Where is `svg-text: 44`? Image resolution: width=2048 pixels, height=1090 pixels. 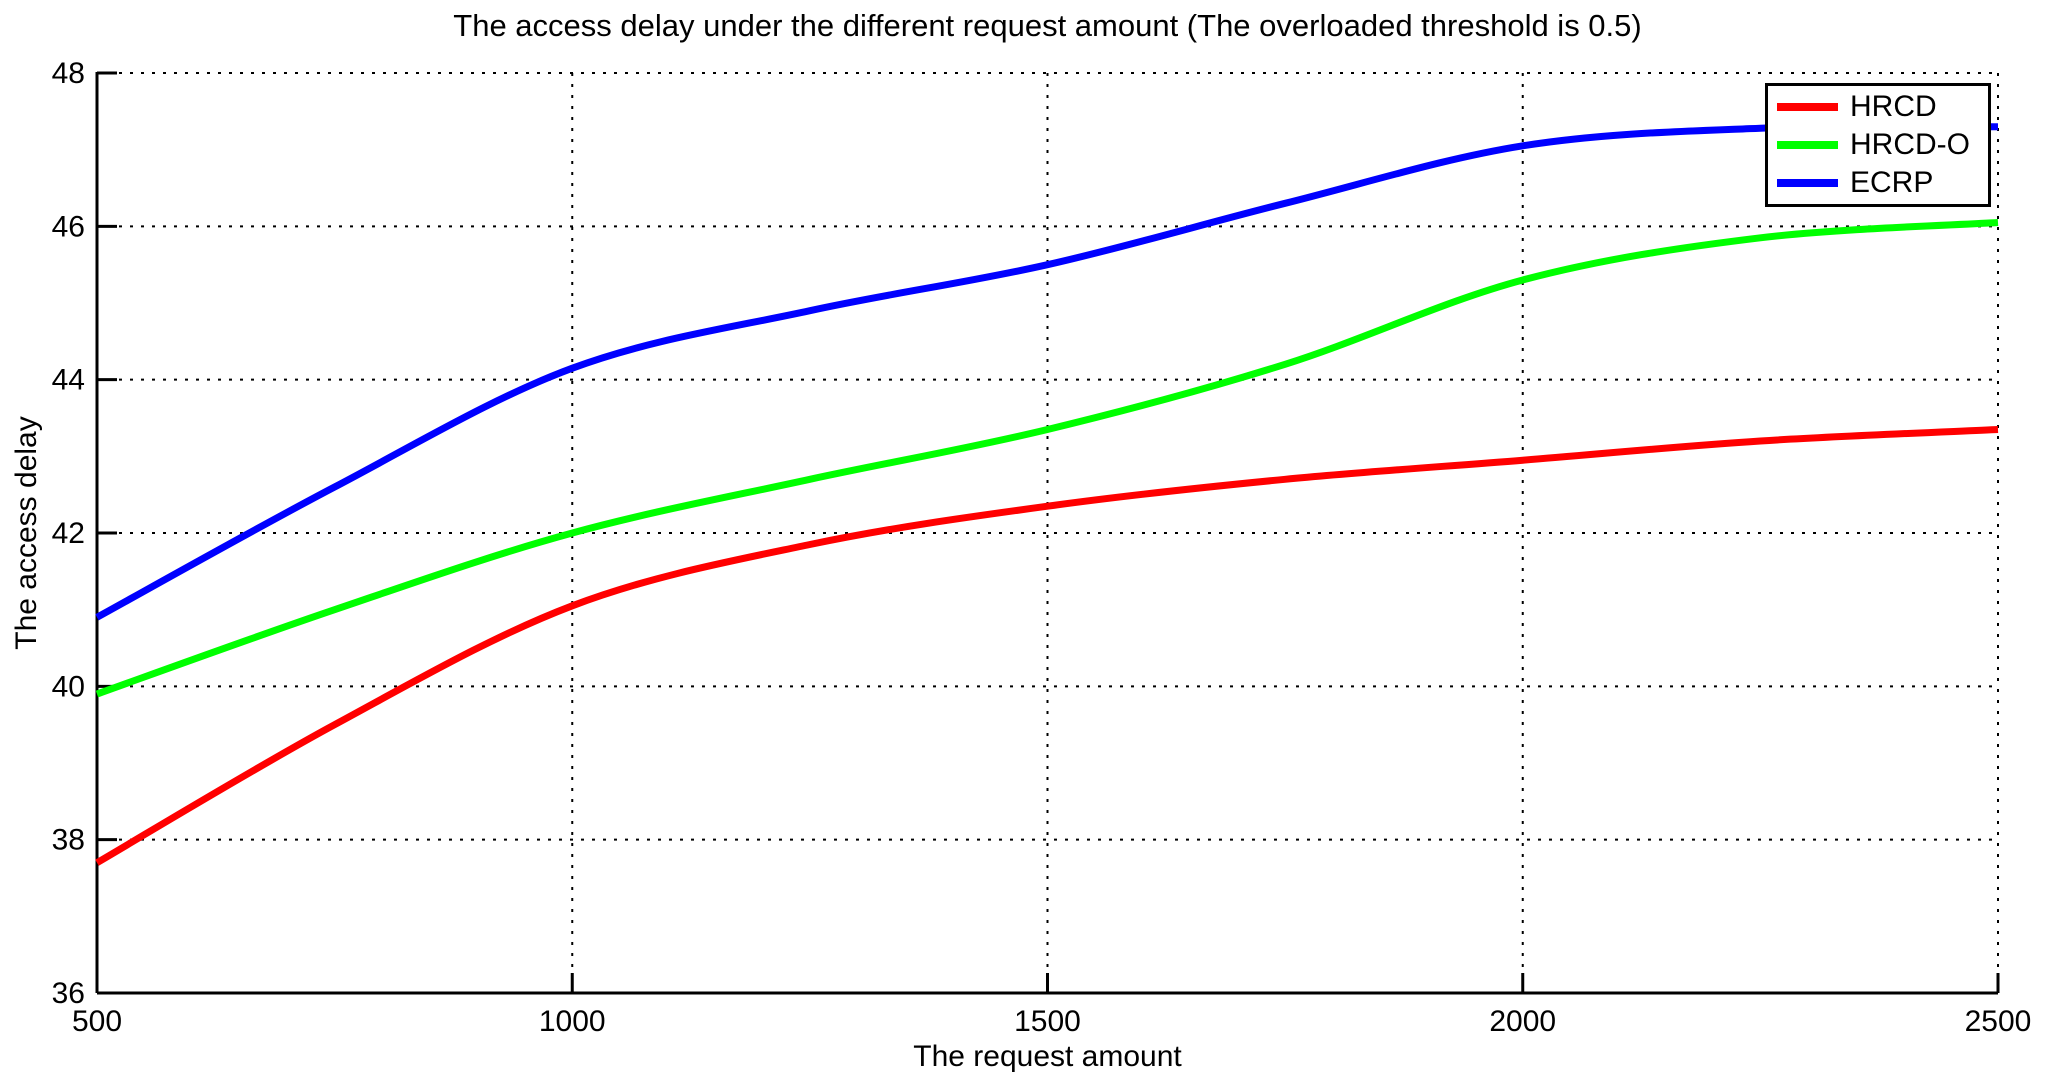
svg-text: 44 is located at coordinates (68, 380).